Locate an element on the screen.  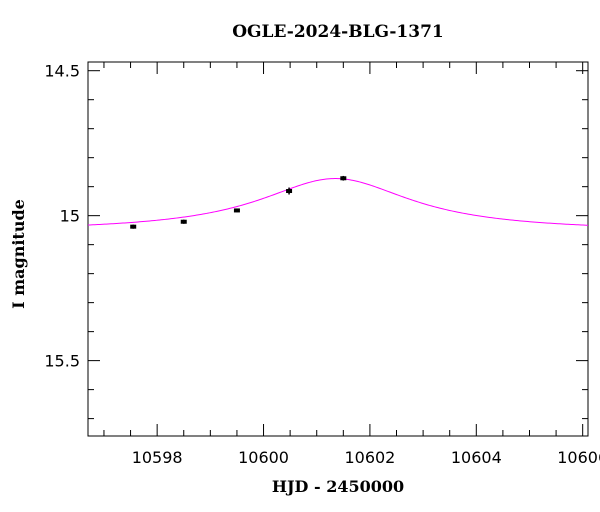
x-tick-label: 10606 is located at coordinates (578, 457).